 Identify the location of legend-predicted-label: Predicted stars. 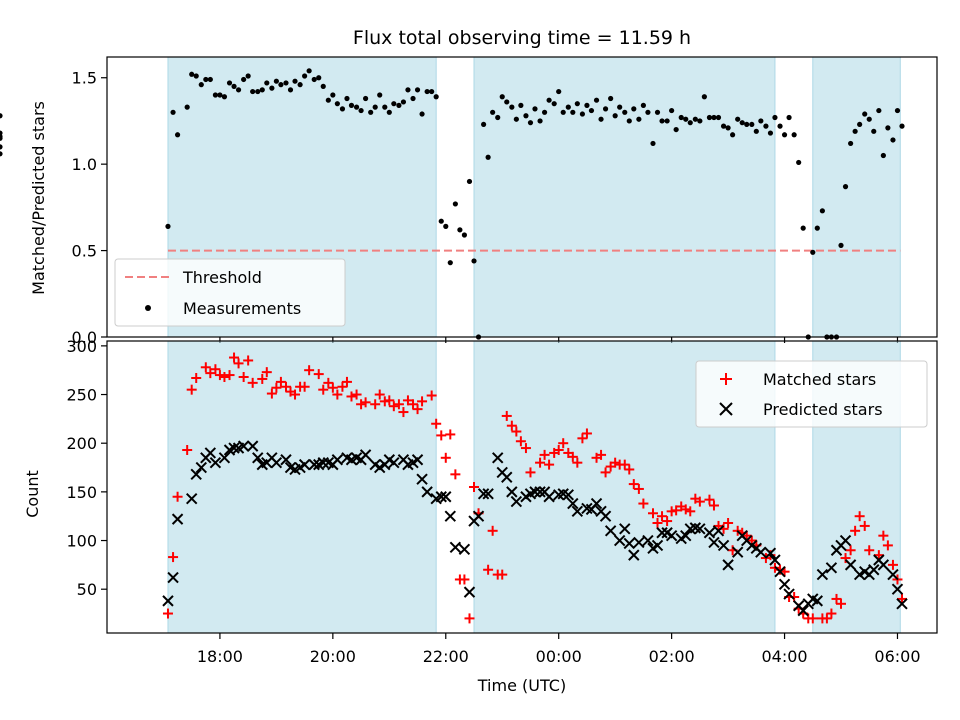
(823, 409).